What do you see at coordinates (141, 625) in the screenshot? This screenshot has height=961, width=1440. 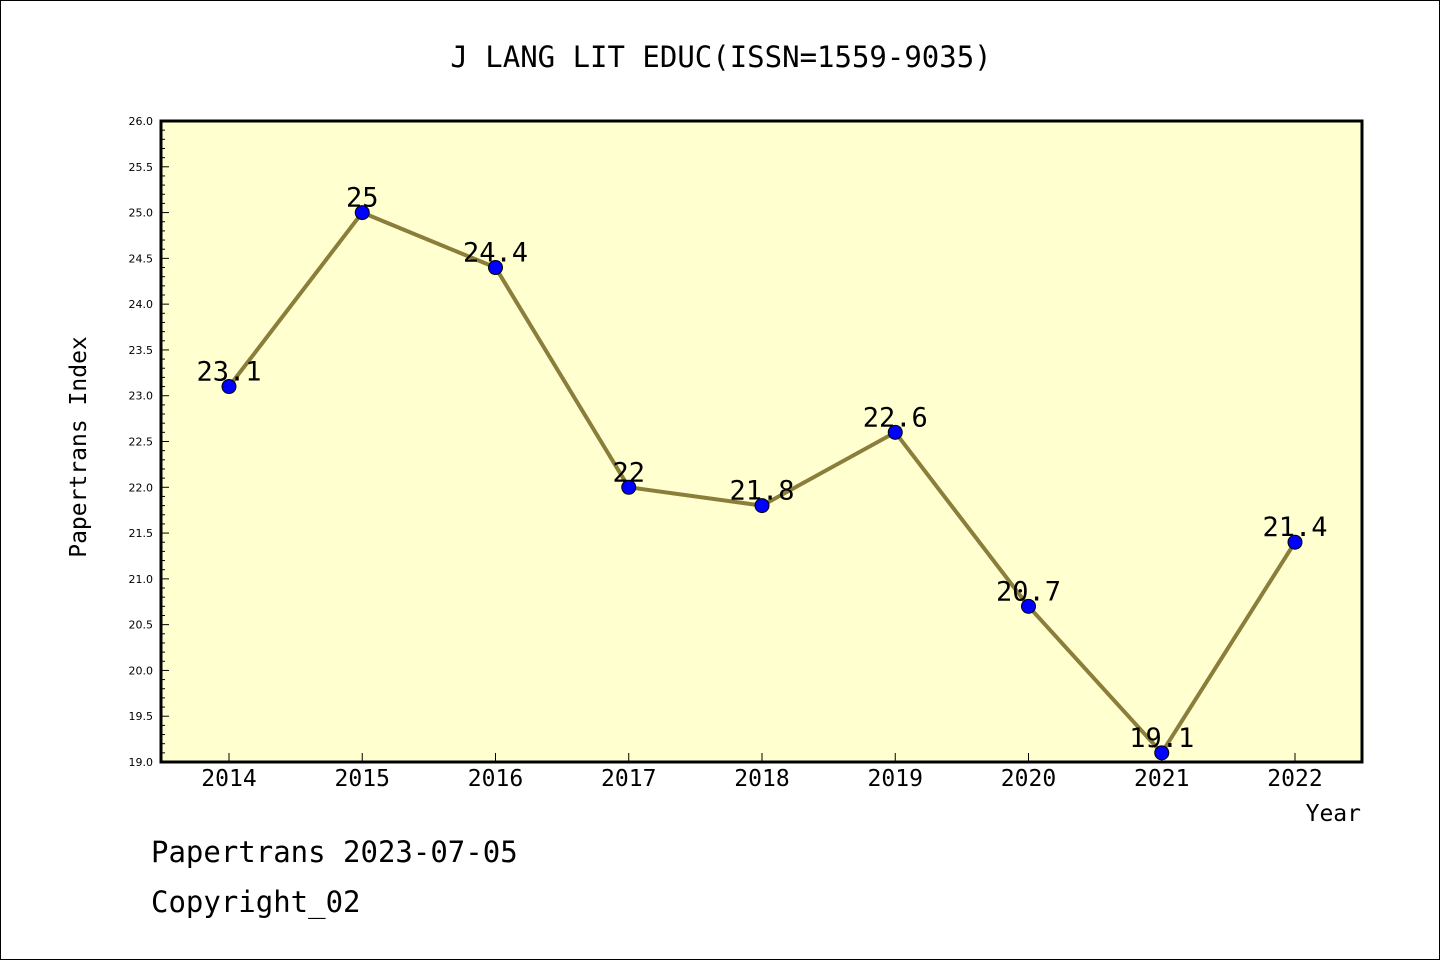 I see `y-tick-label: 20.5` at bounding box center [141, 625].